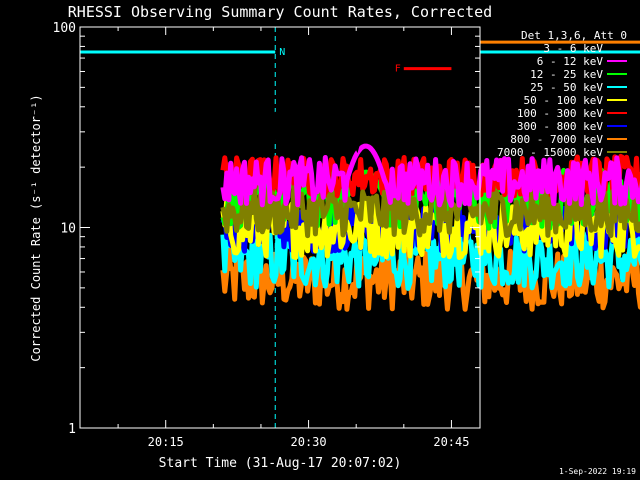 The image size is (640, 480). What do you see at coordinates (64, 28) in the screenshot?
I see `y-tick-label: 100` at bounding box center [64, 28].